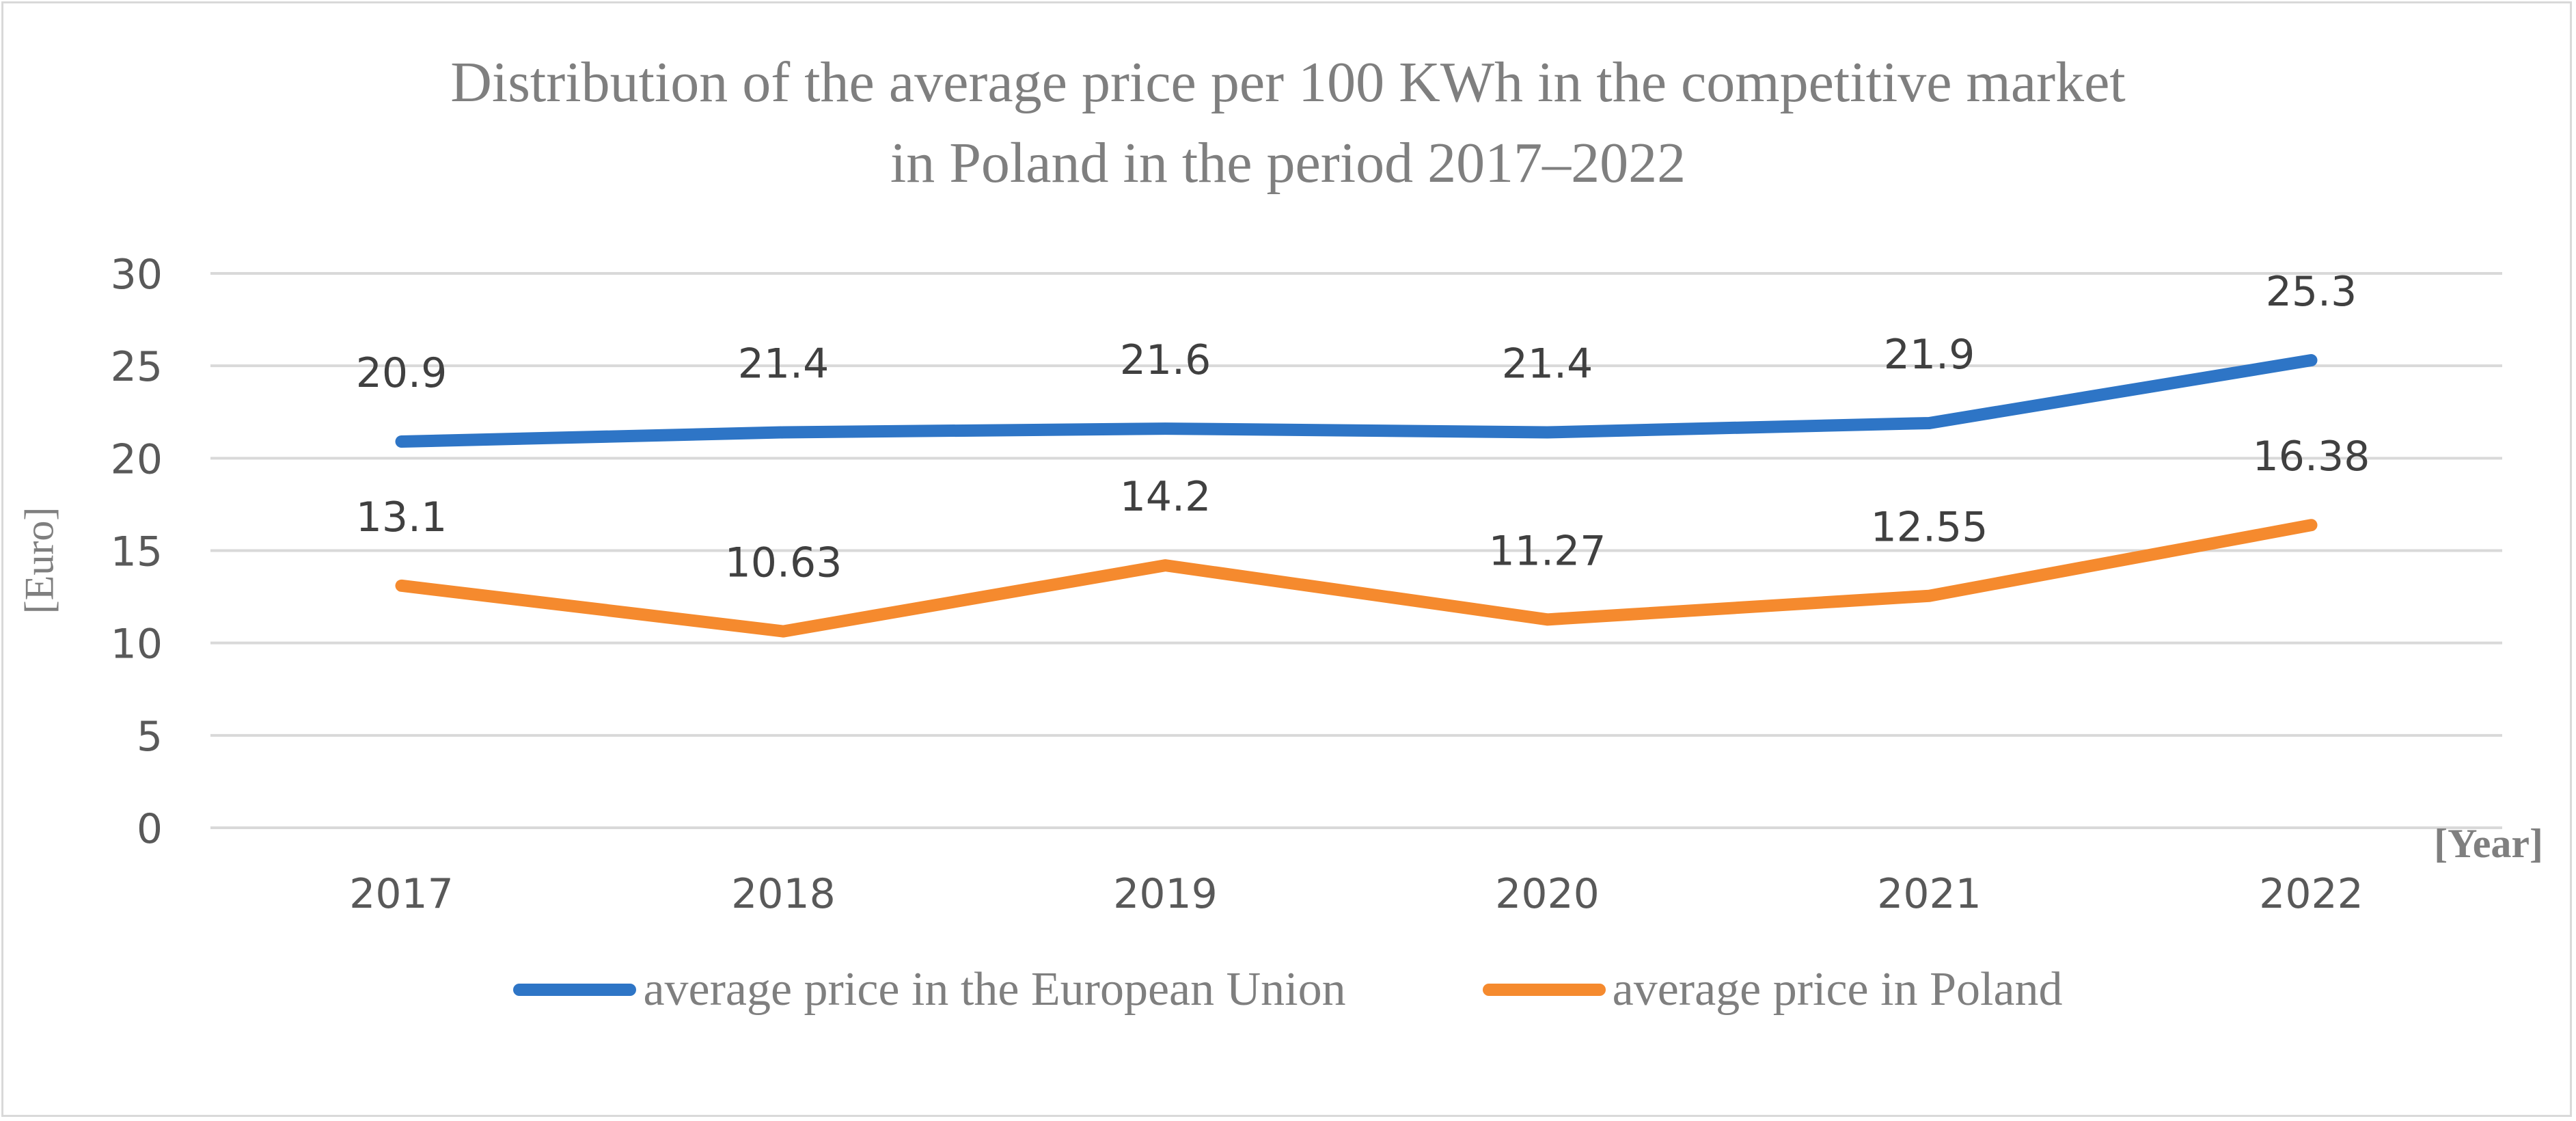 The image size is (2576, 1121). What do you see at coordinates (137, 367) in the screenshot?
I see `y-tick-label-25: 25` at bounding box center [137, 367].